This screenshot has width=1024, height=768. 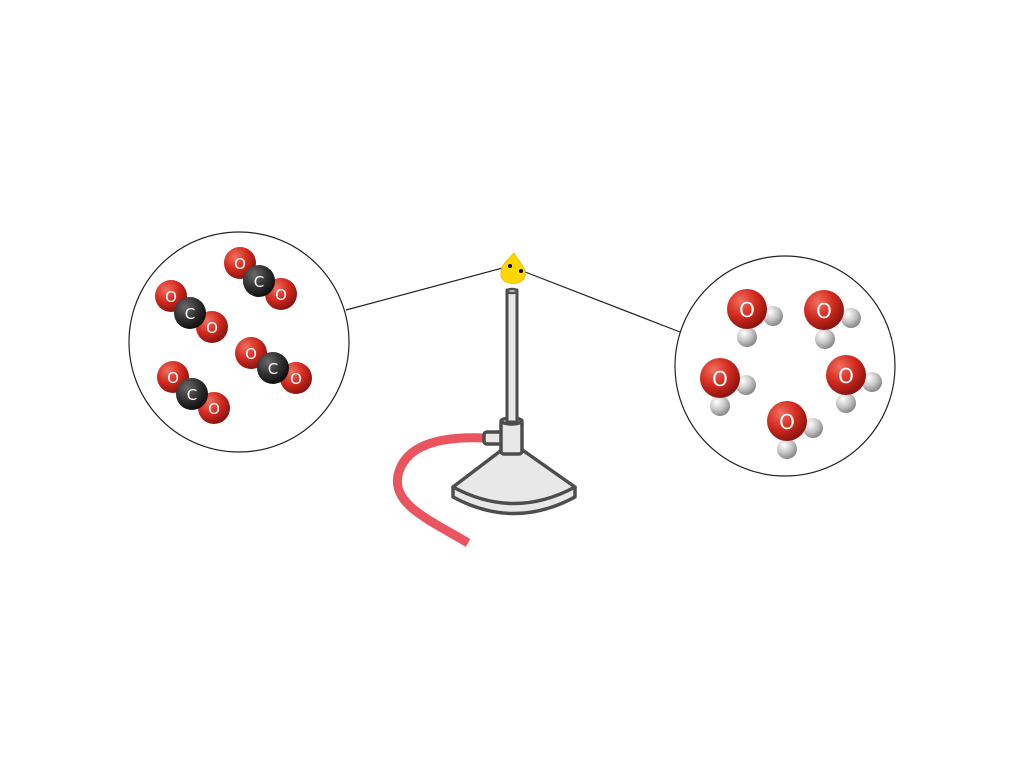 What do you see at coordinates (428, 288) in the screenshot?
I see `connector-line-left` at bounding box center [428, 288].